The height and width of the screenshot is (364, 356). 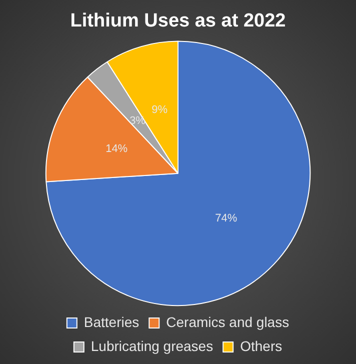 What do you see at coordinates (261, 346) in the screenshot?
I see `legend-label: Others` at bounding box center [261, 346].